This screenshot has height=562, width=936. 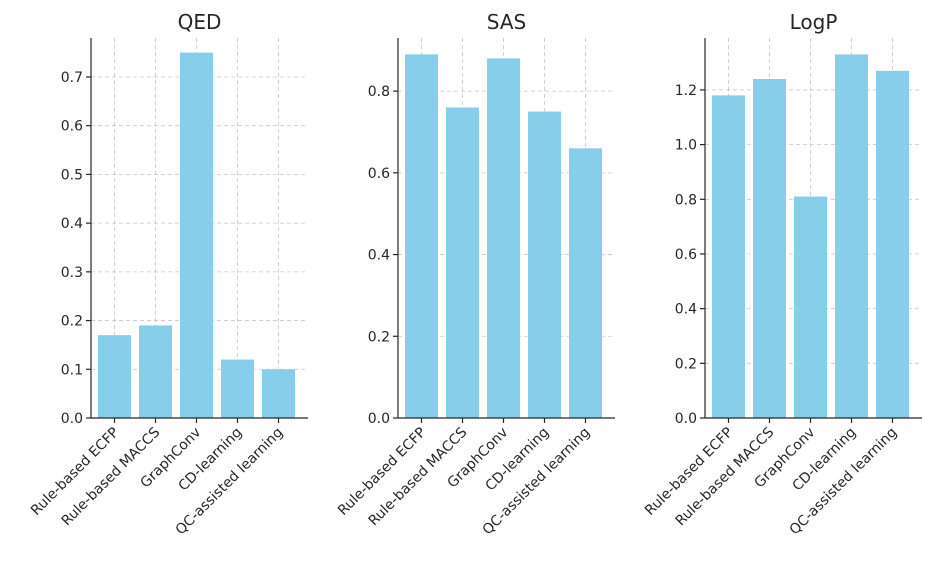 What do you see at coordinates (72, 175) in the screenshot?
I see `y-tick-label: 0.5` at bounding box center [72, 175].